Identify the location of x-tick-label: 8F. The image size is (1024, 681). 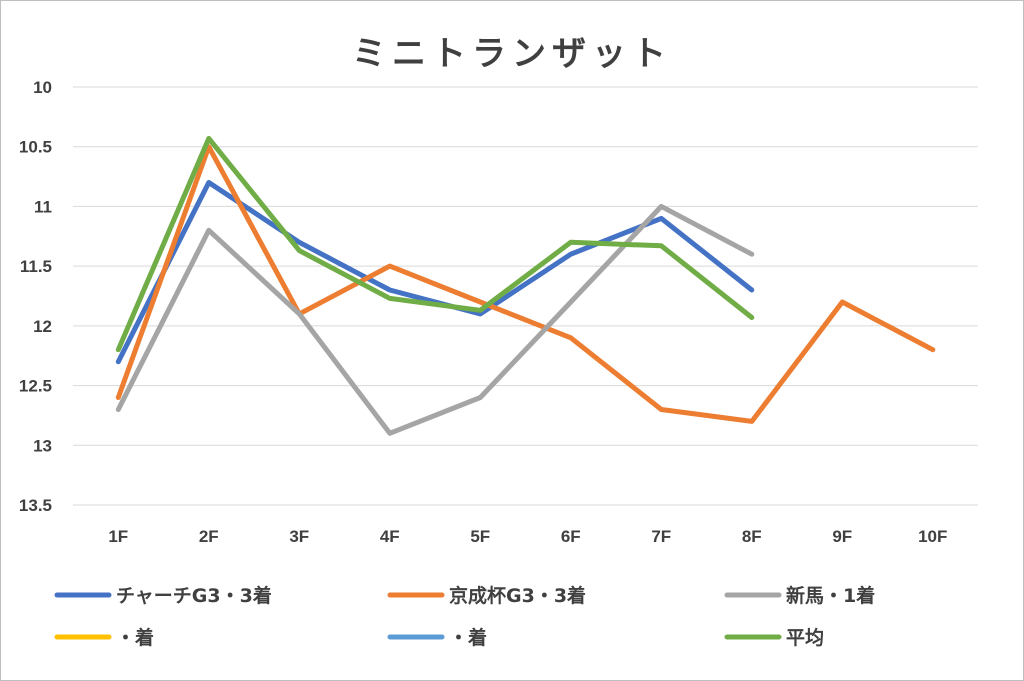
(752, 536).